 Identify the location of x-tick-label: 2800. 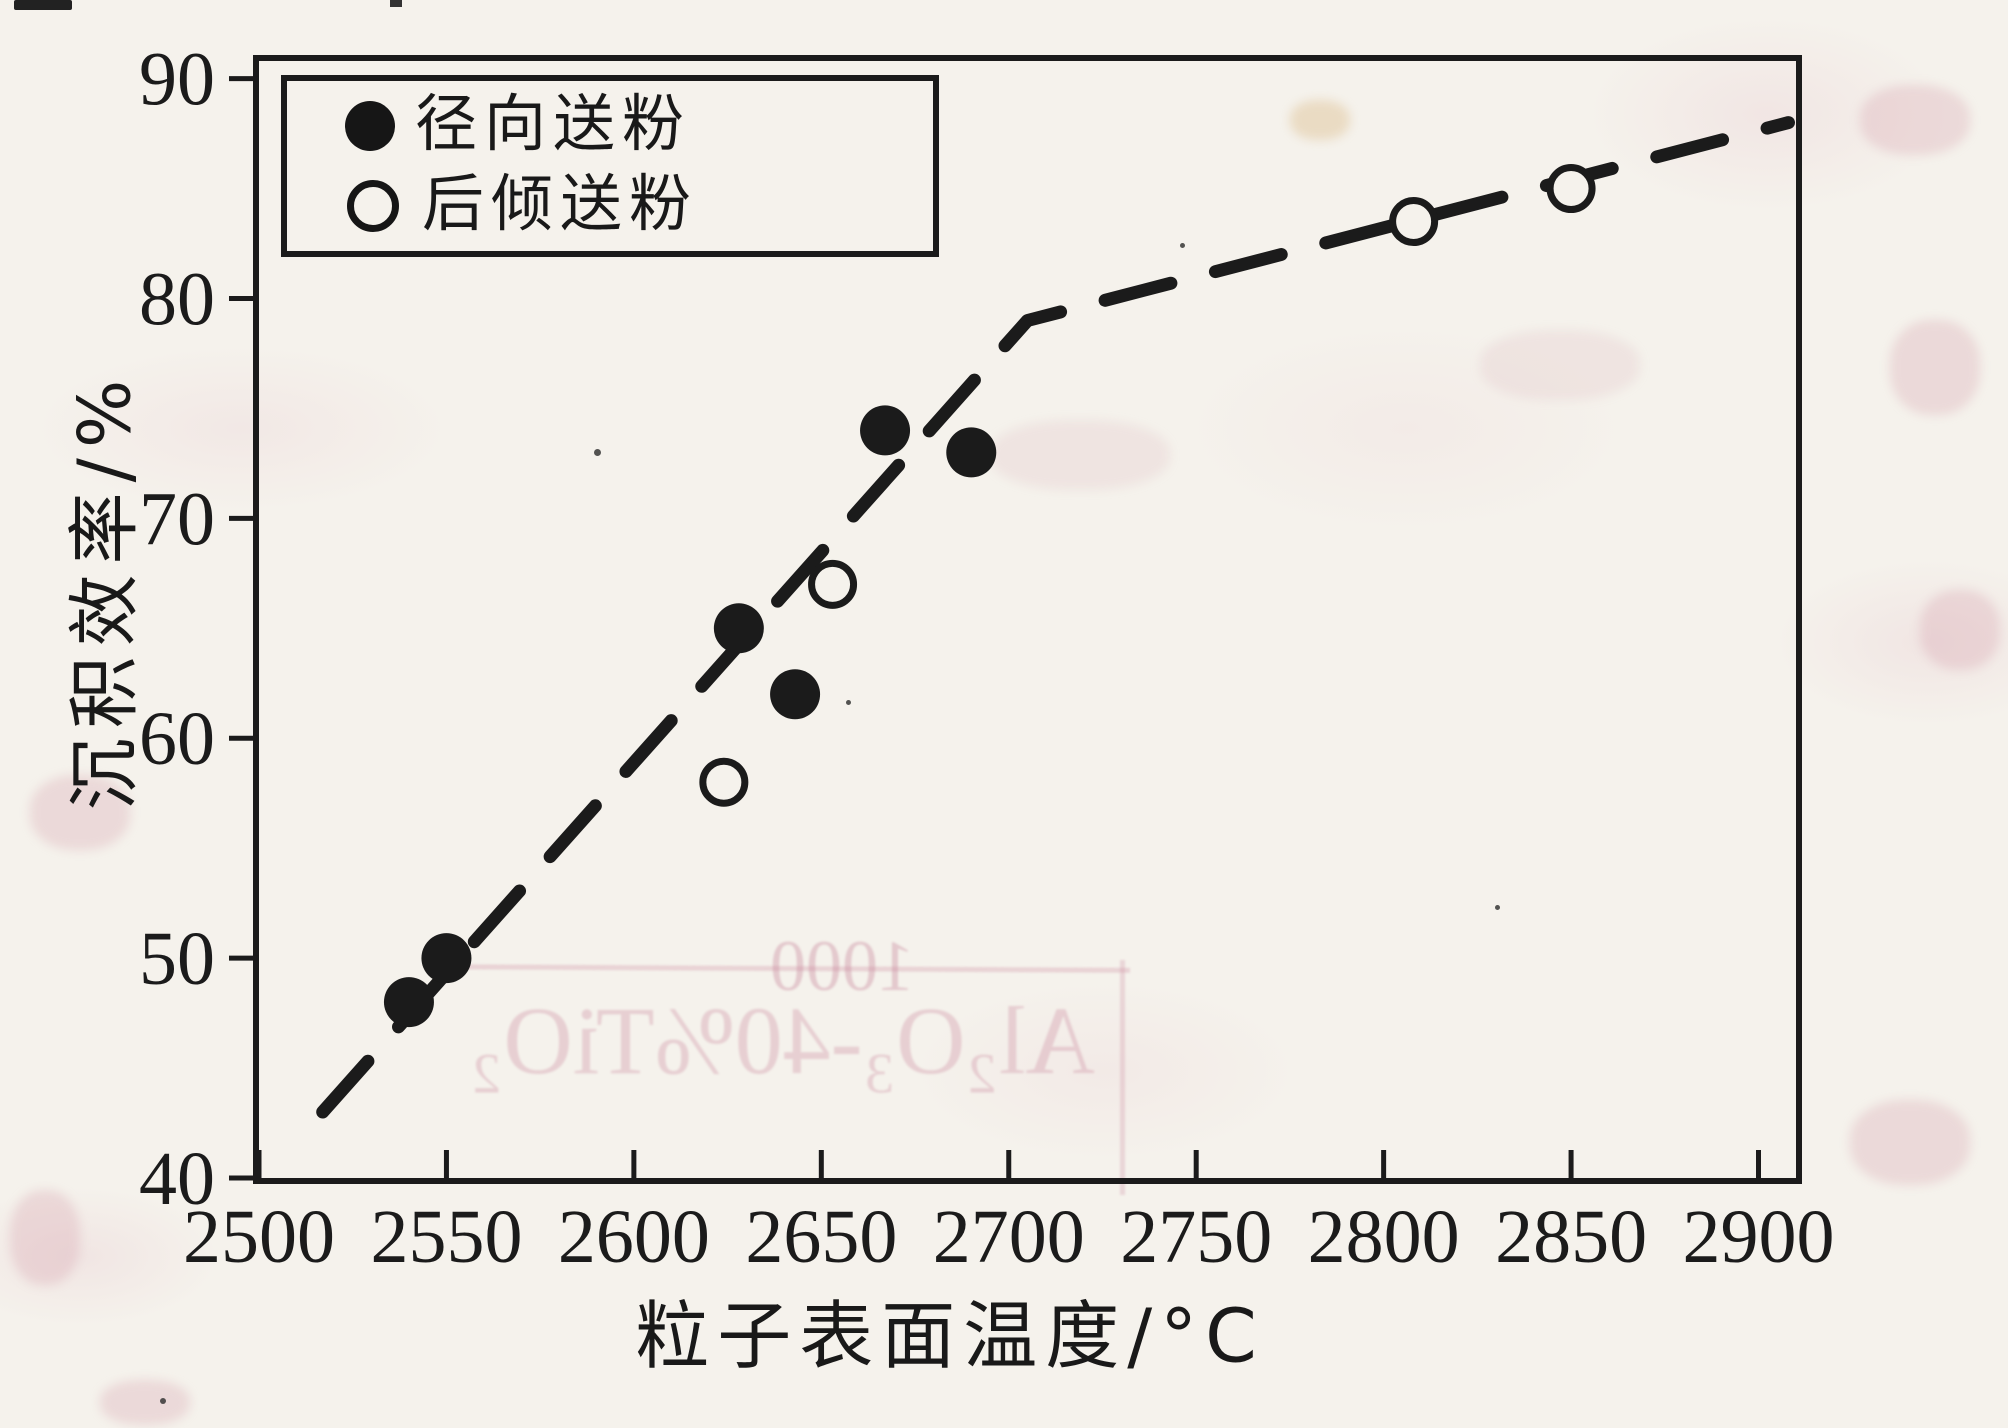
(1384, 1237).